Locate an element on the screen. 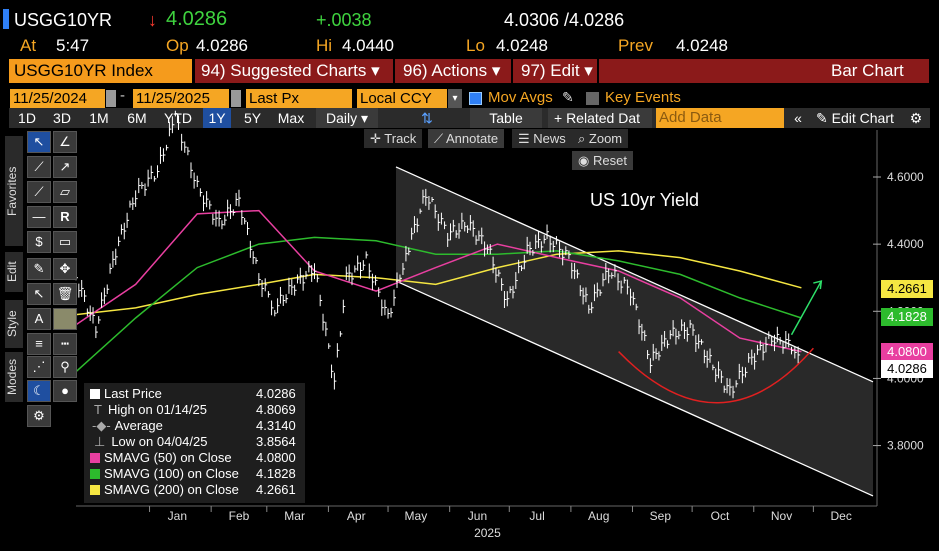  legend-row: SMAVG (100) on Close 4.1828 is located at coordinates (193, 474).